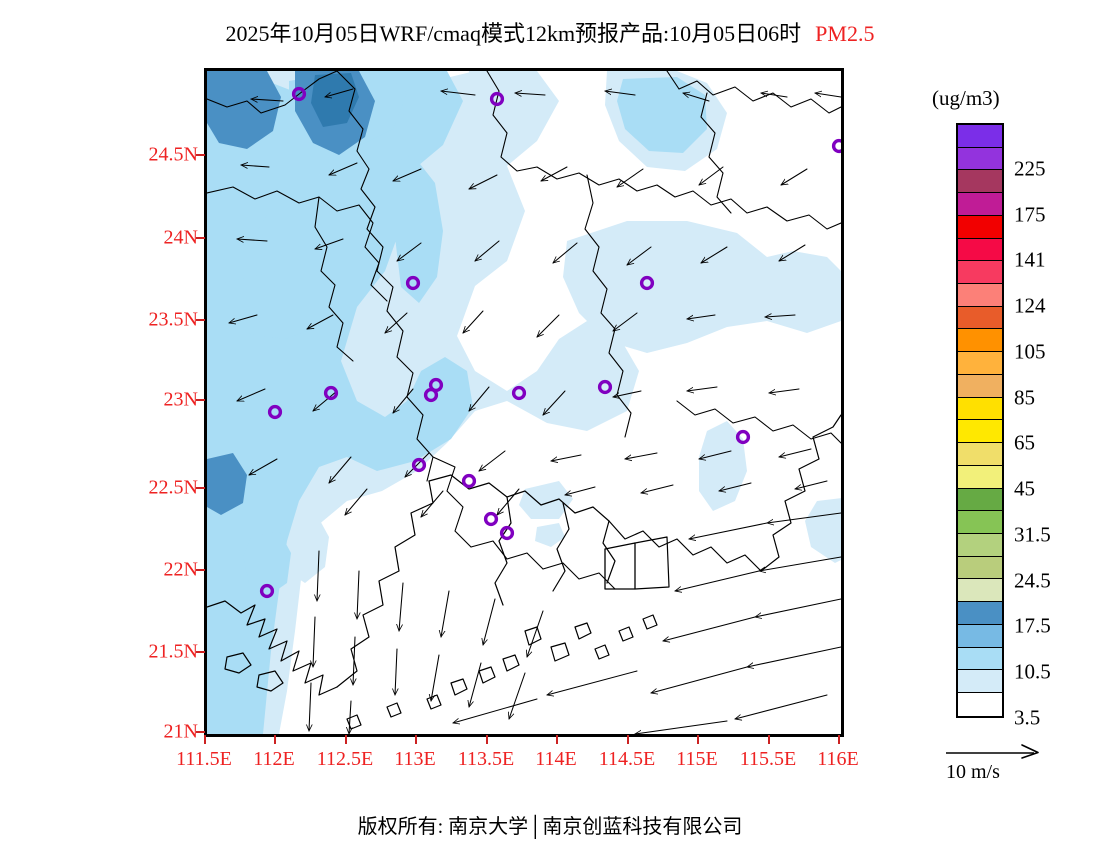 The image size is (1100, 850). Describe the element at coordinates (627, 759) in the screenshot. I see `x-axis-label-6: 114.5E` at that location.